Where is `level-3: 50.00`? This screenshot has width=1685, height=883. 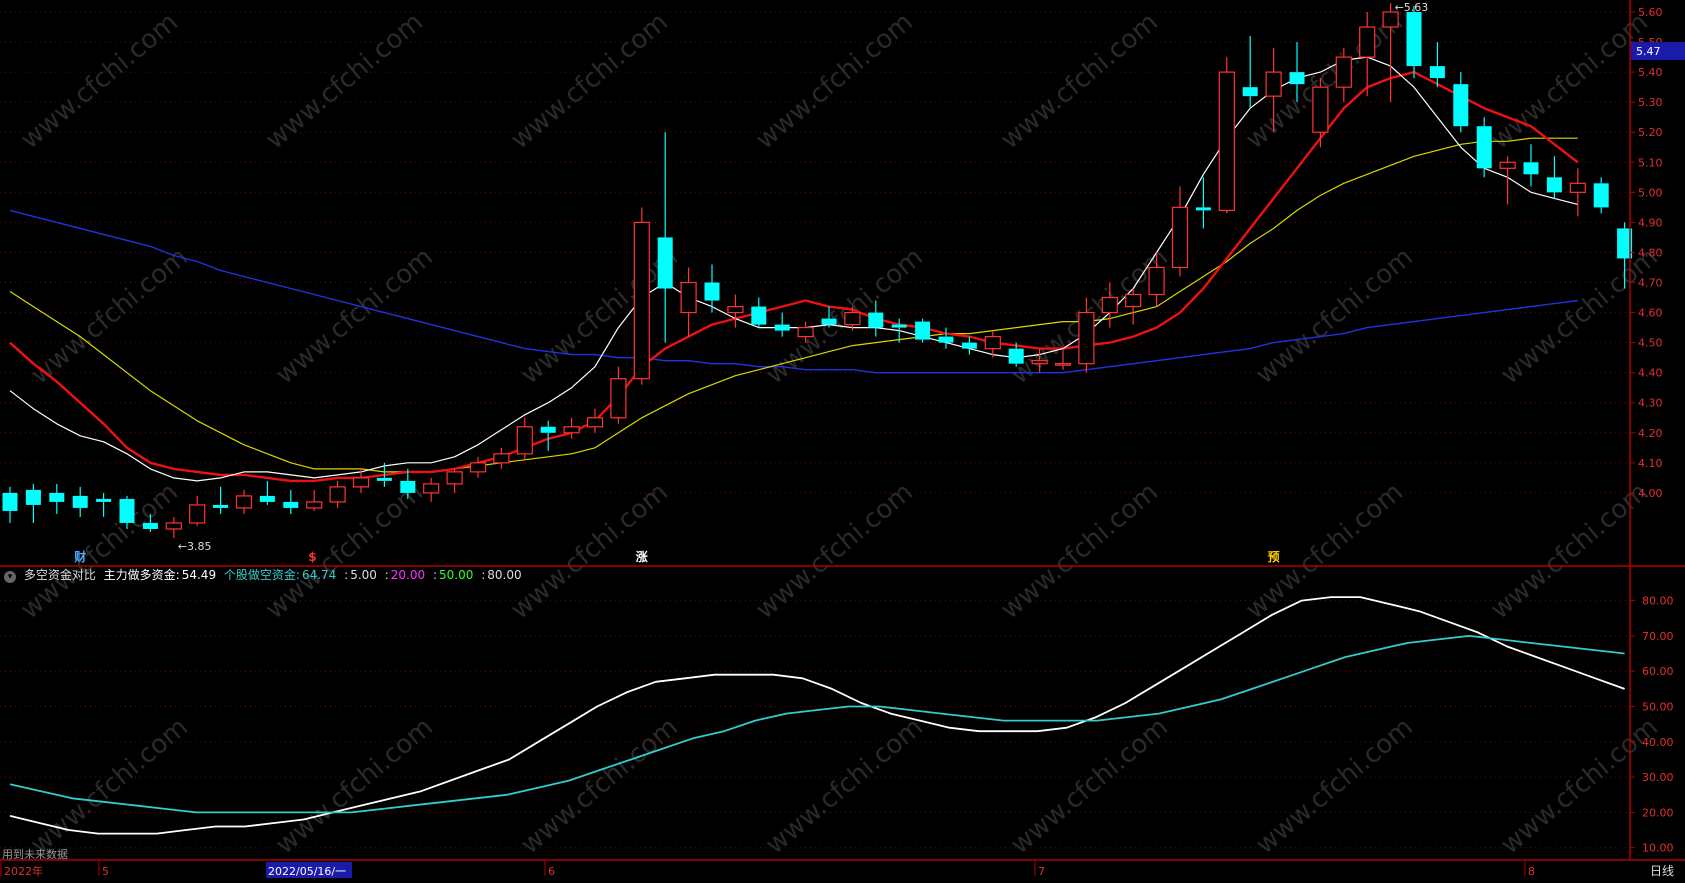
level-3: 50.00 is located at coordinates (456, 575).